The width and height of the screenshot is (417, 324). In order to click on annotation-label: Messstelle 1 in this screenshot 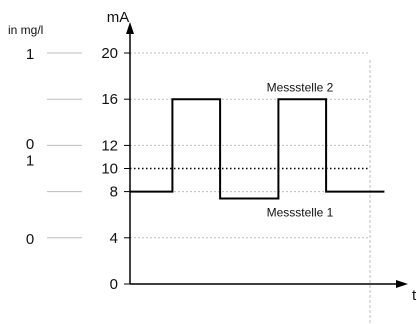, I will do `click(300, 212)`.